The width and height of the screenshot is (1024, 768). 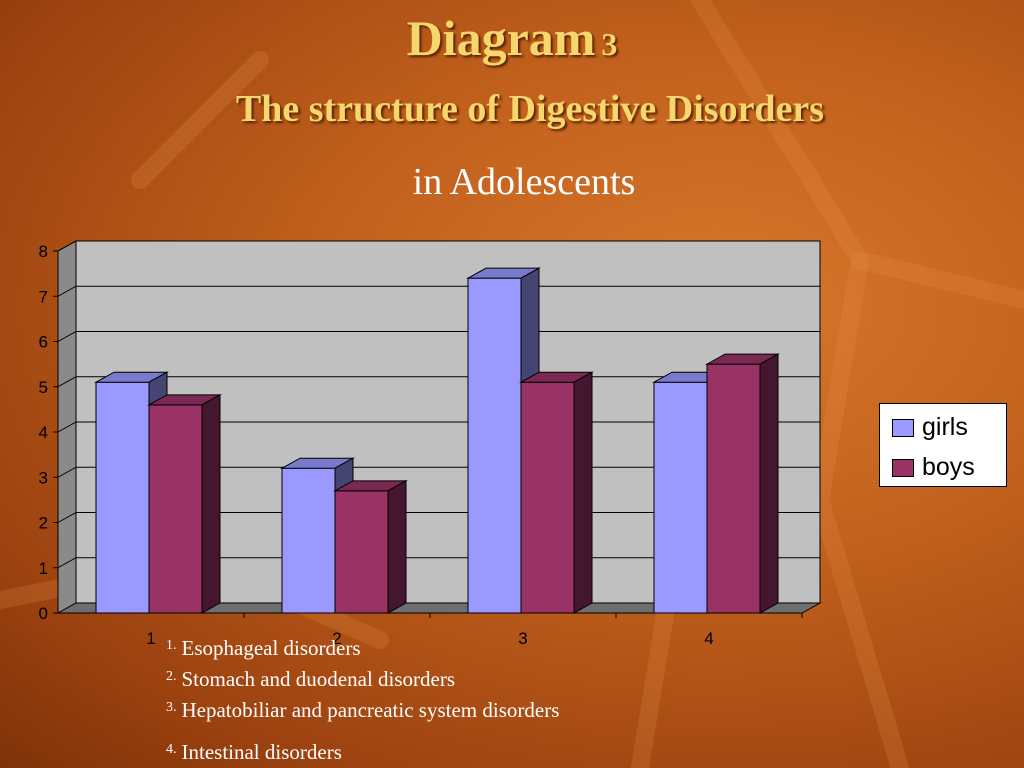 What do you see at coordinates (336, 638) in the screenshot?
I see `x-tick-label: 2` at bounding box center [336, 638].